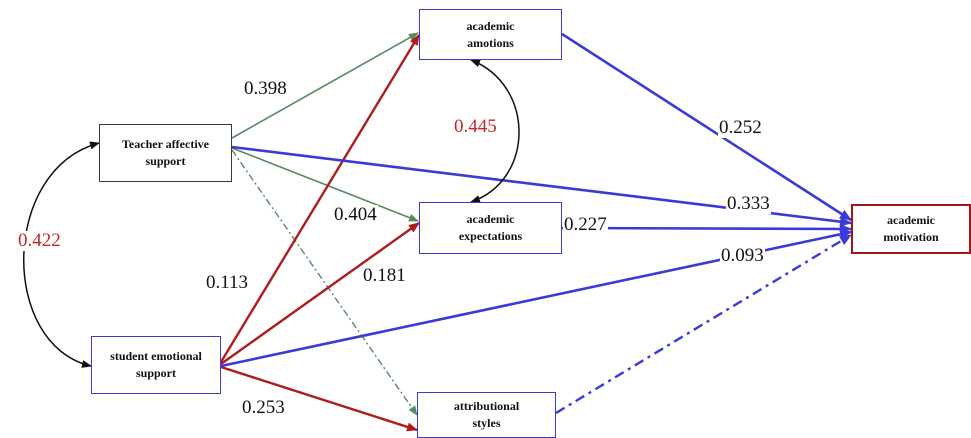 This screenshot has width=971, height=438. Describe the element at coordinates (263, 407) in the screenshot. I see `coef-student-attributional: 0.253` at that location.